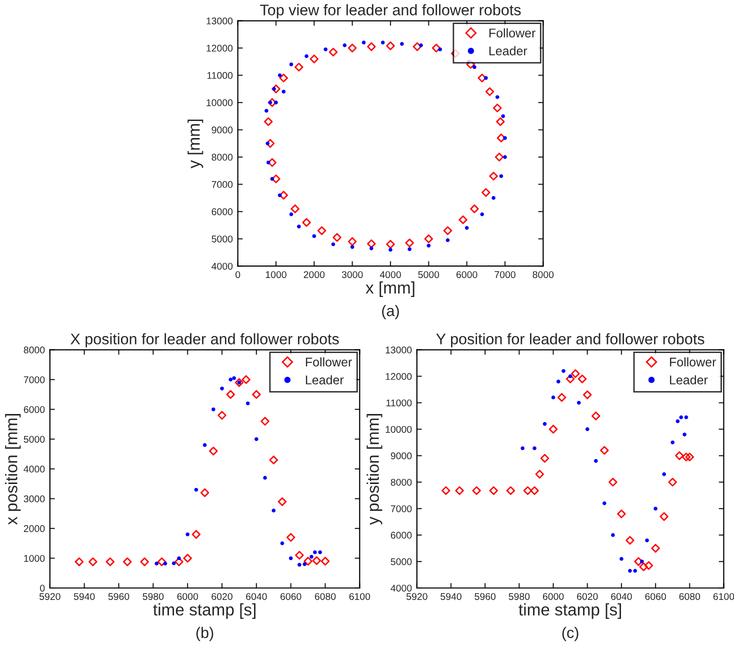 The height and width of the screenshot is (649, 734). Describe the element at coordinates (543, 274) in the screenshot. I see `x-tick-label: 8000` at that location.